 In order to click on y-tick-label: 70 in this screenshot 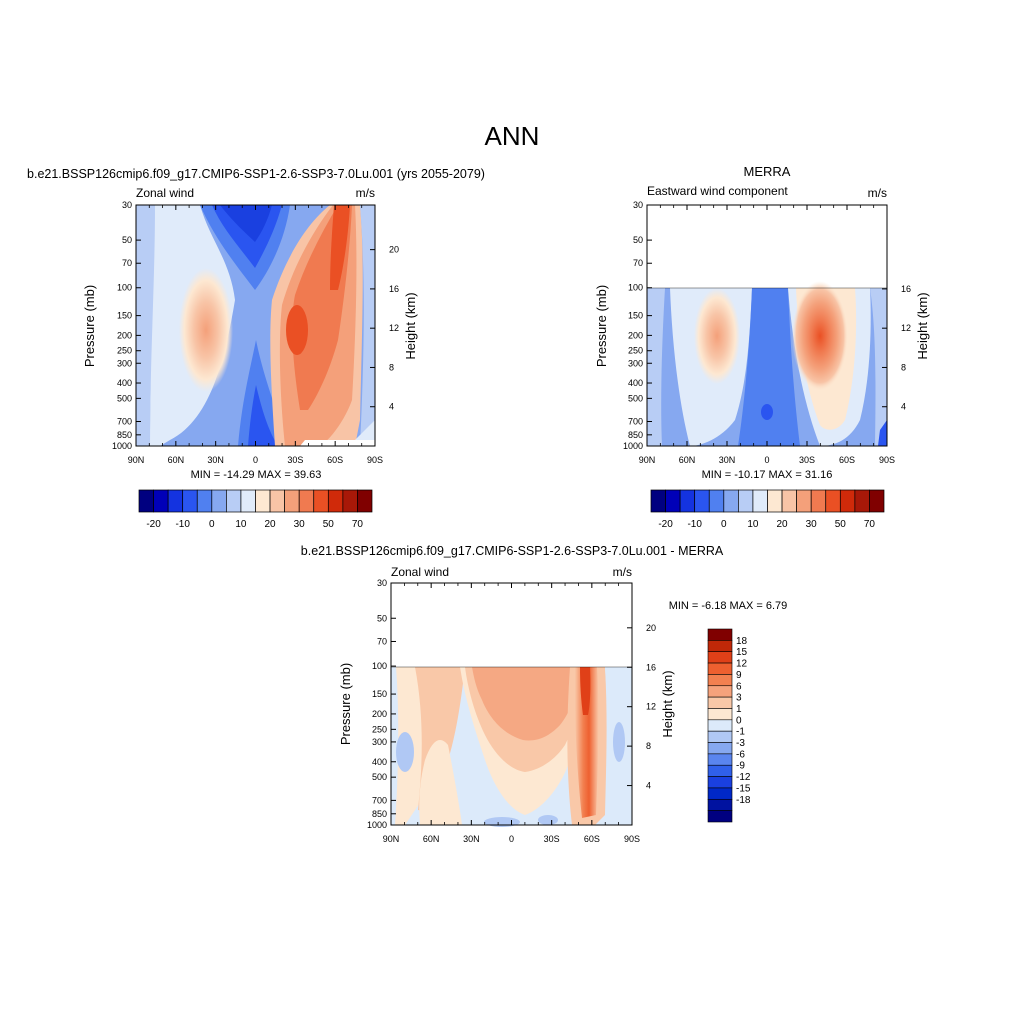, I will do `click(127, 263)`.